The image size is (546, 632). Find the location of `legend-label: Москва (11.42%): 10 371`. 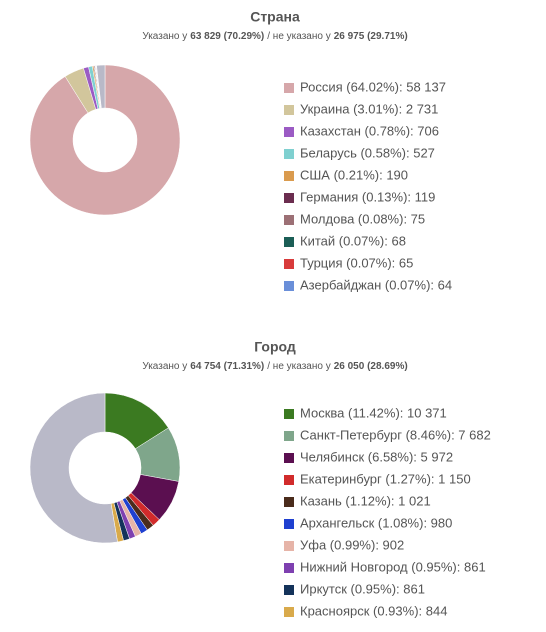

legend-label: Москва (11.42%): 10 371 is located at coordinates (373, 412).